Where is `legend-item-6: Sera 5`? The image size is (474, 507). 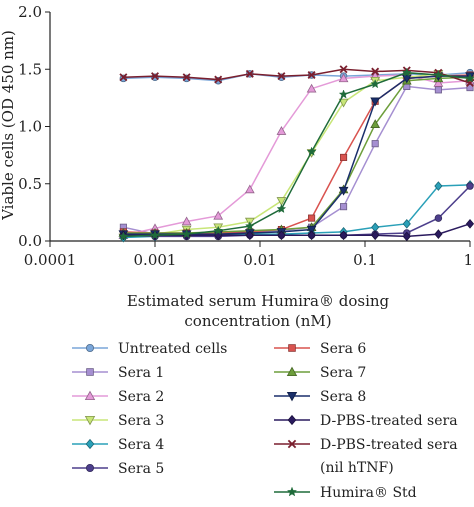
legend-item-6: Sera 5 is located at coordinates (118, 469).